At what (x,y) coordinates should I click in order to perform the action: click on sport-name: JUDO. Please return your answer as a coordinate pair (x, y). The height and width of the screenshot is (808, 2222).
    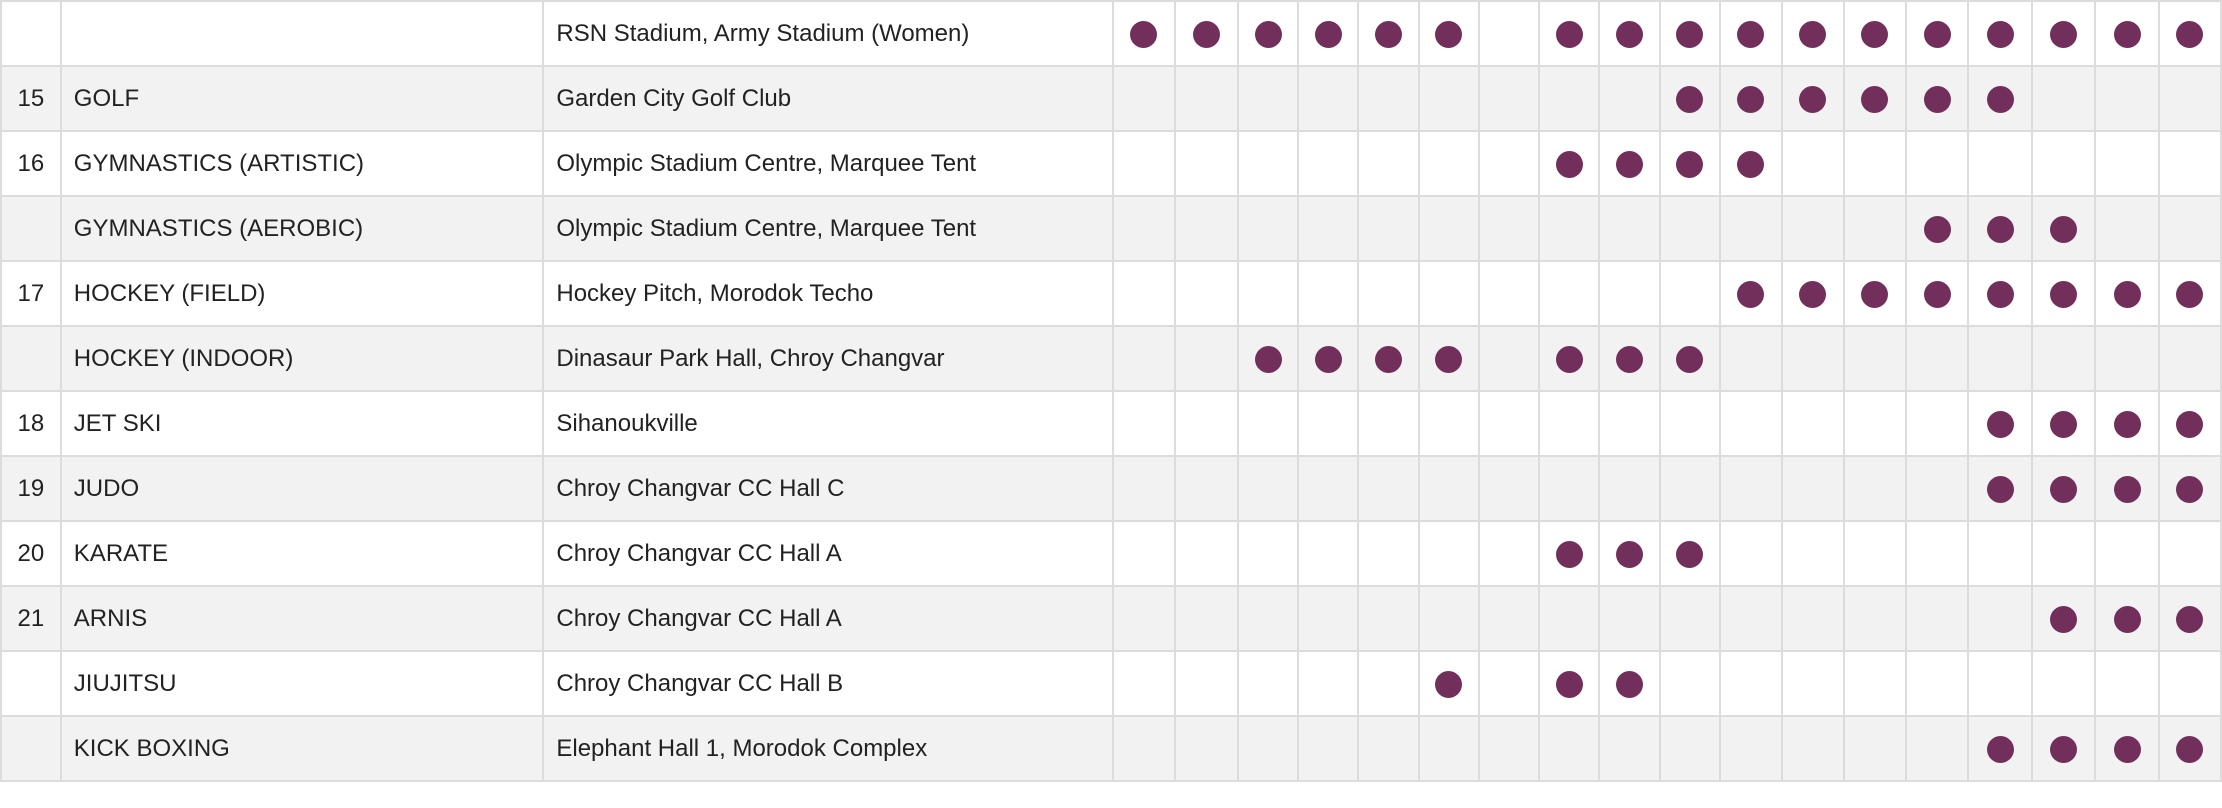
    Looking at the image, I should click on (302, 488).